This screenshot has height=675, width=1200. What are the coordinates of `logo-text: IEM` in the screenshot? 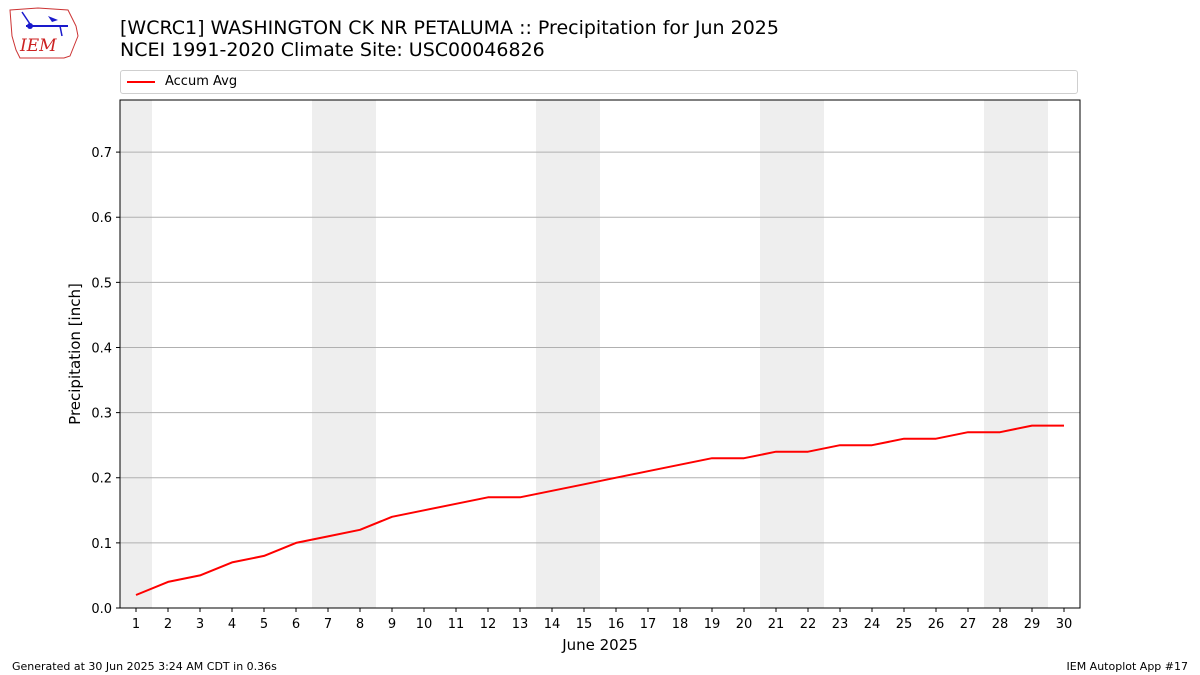 It's located at (38, 46).